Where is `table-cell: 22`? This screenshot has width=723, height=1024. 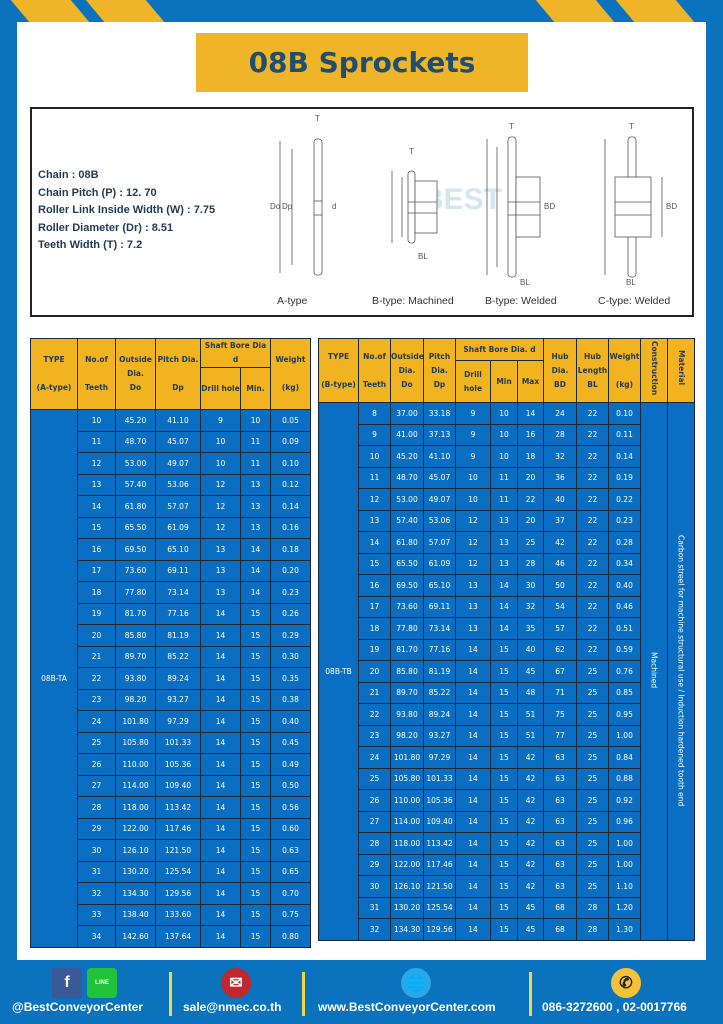
table-cell: 22 is located at coordinates (592, 413).